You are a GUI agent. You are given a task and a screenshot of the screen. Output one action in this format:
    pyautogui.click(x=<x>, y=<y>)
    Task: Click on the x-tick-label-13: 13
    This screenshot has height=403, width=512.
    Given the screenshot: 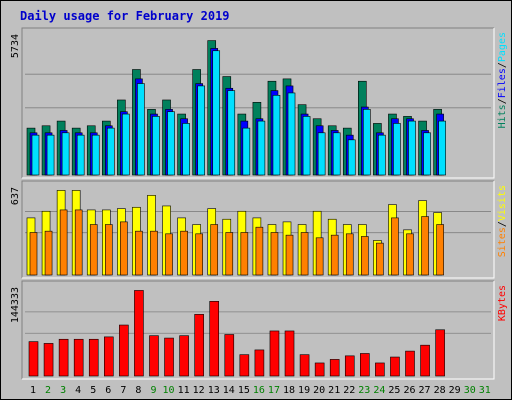 What is the action you would take?
    pyautogui.click(x=214, y=390)
    